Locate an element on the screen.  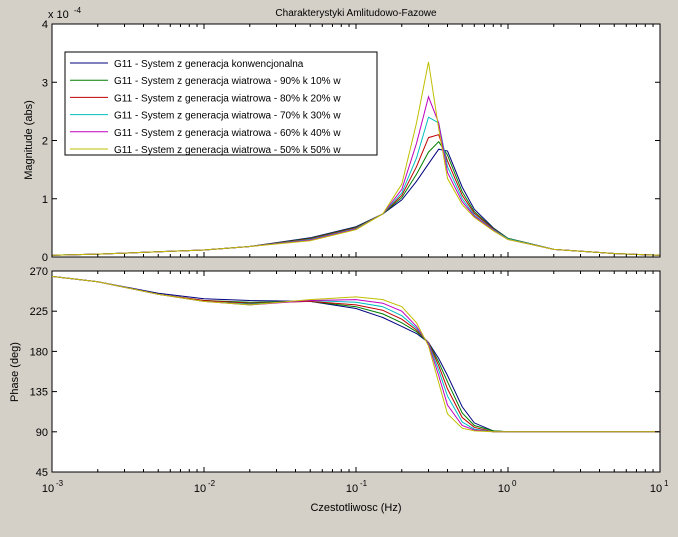
legend-box is located at coordinates (221, 103).